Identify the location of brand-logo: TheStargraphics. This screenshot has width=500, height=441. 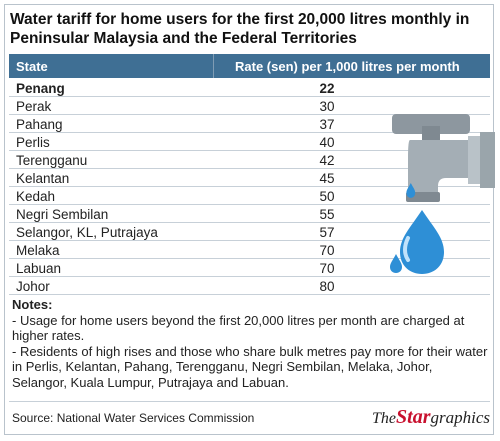
(431, 417).